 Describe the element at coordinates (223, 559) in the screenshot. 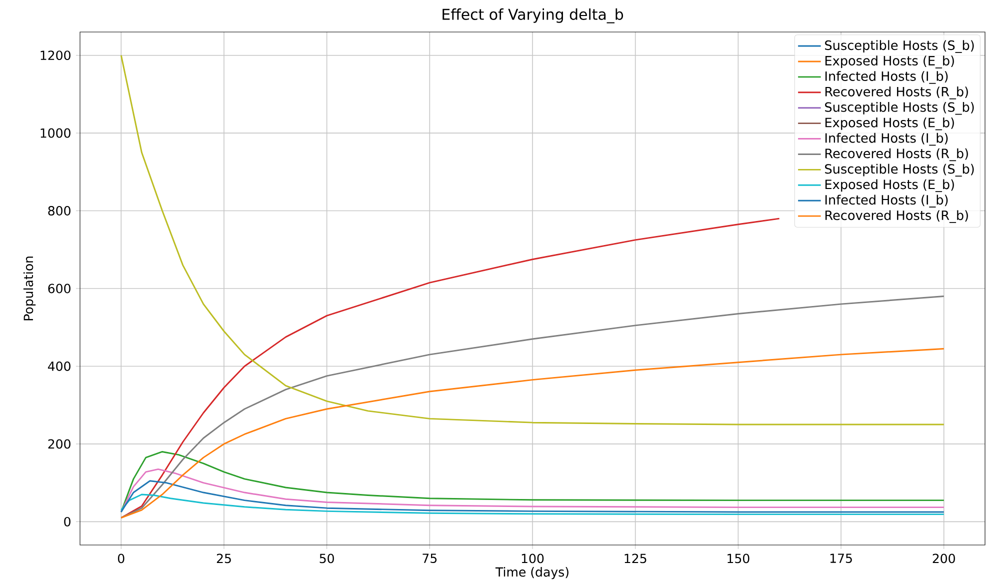

I see `x-tick-label: 25` at that location.